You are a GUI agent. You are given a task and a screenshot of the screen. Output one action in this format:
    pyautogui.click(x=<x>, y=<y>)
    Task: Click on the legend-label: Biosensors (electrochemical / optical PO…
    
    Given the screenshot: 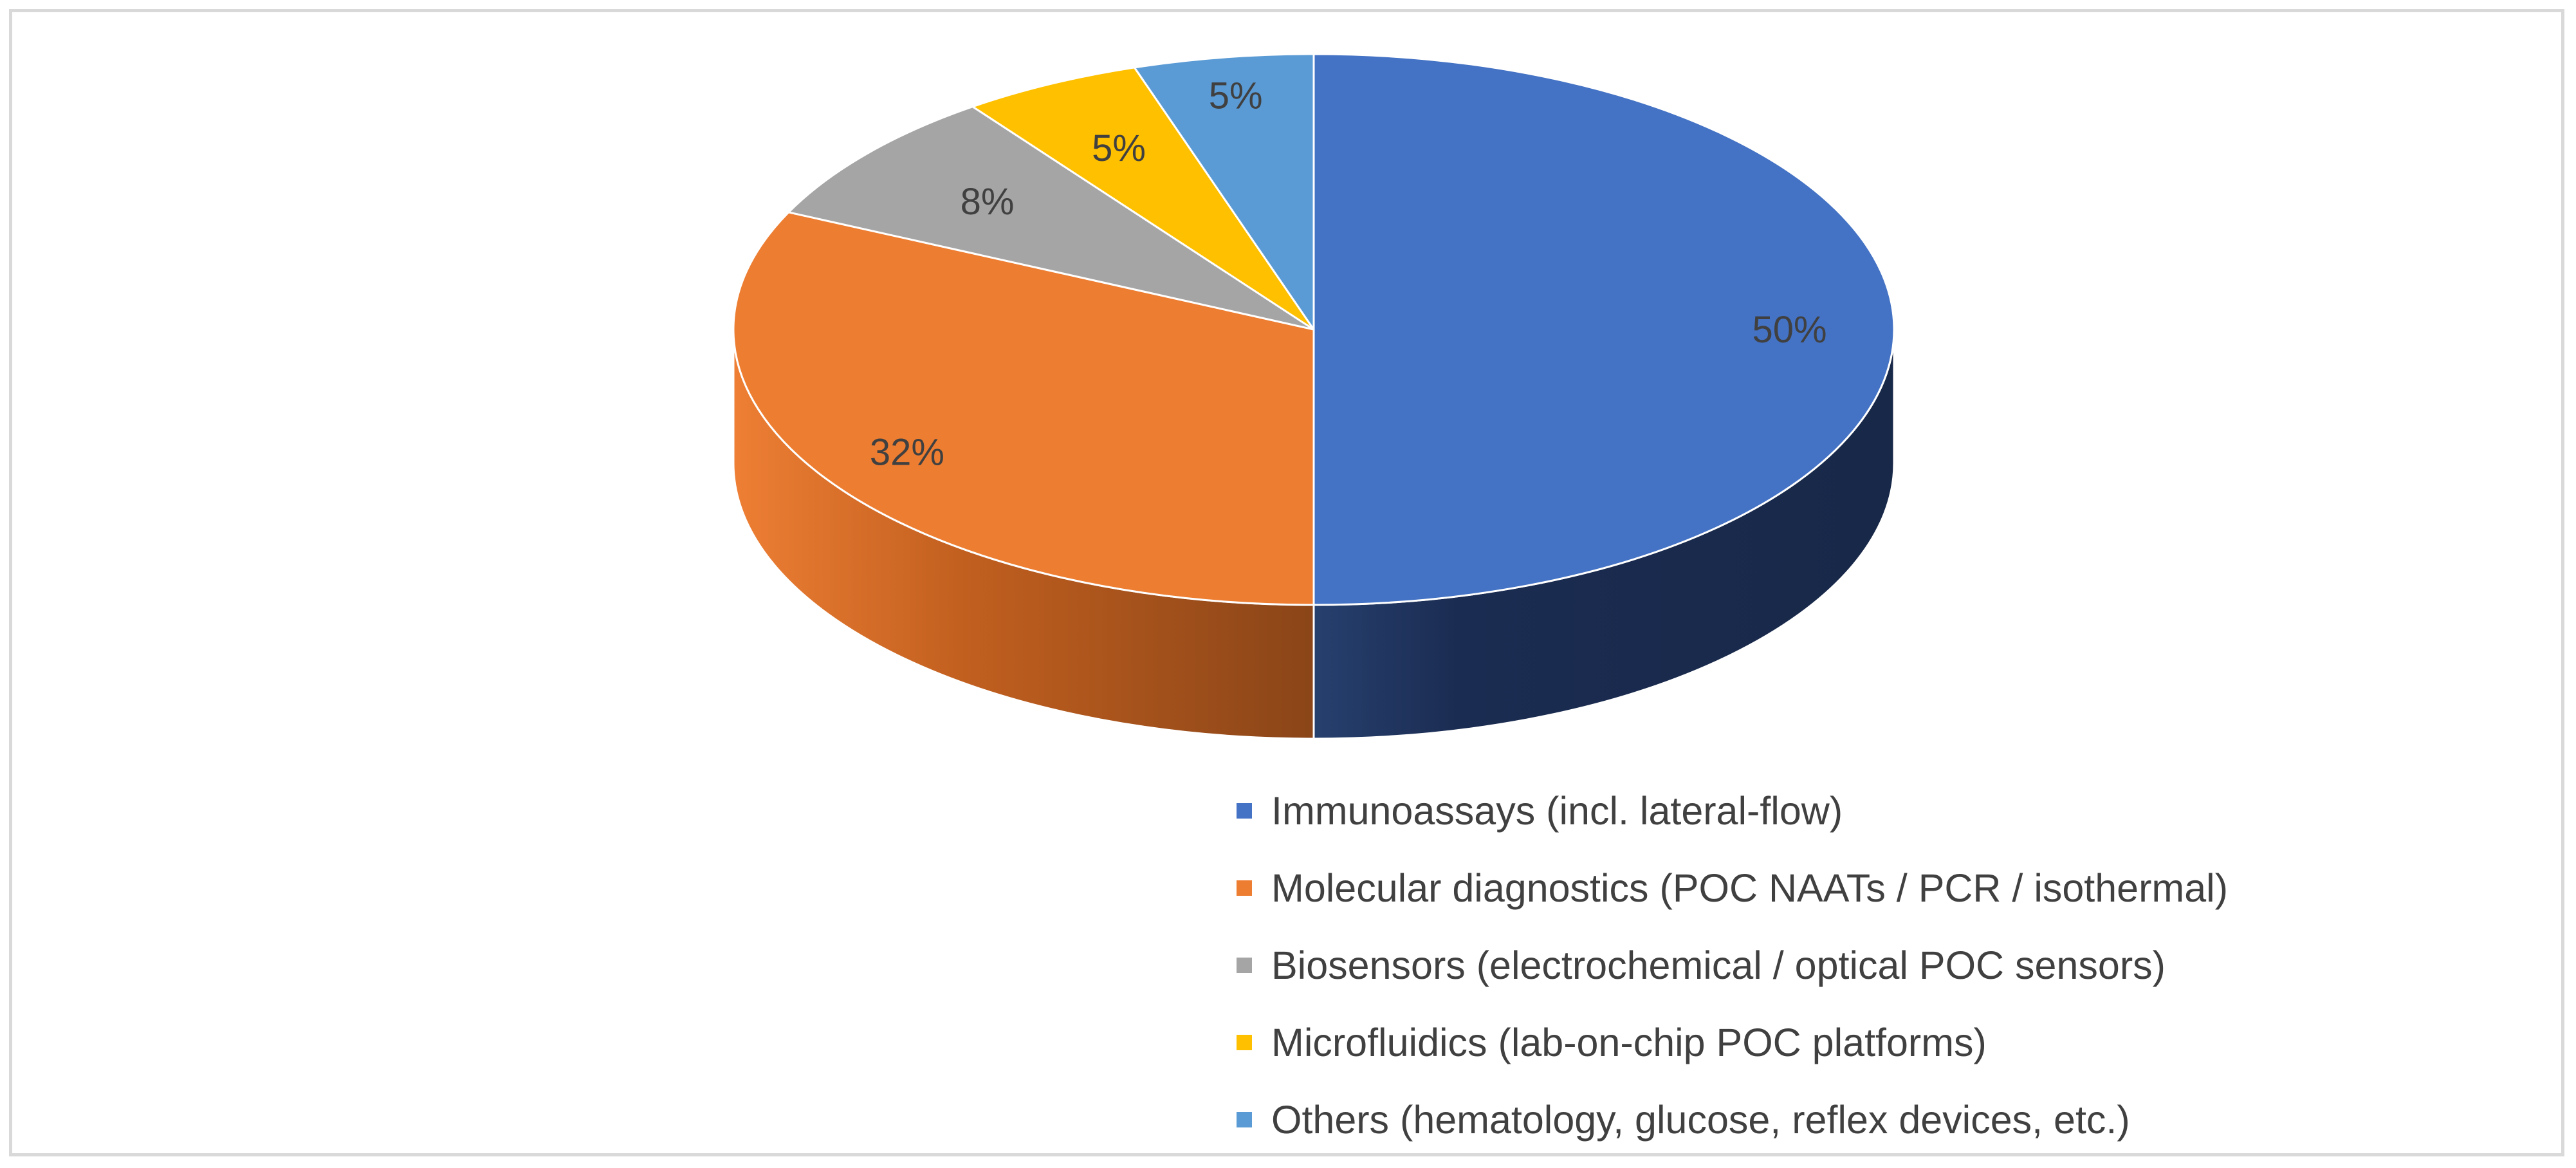 What is the action you would take?
    pyautogui.click(x=1718, y=965)
    